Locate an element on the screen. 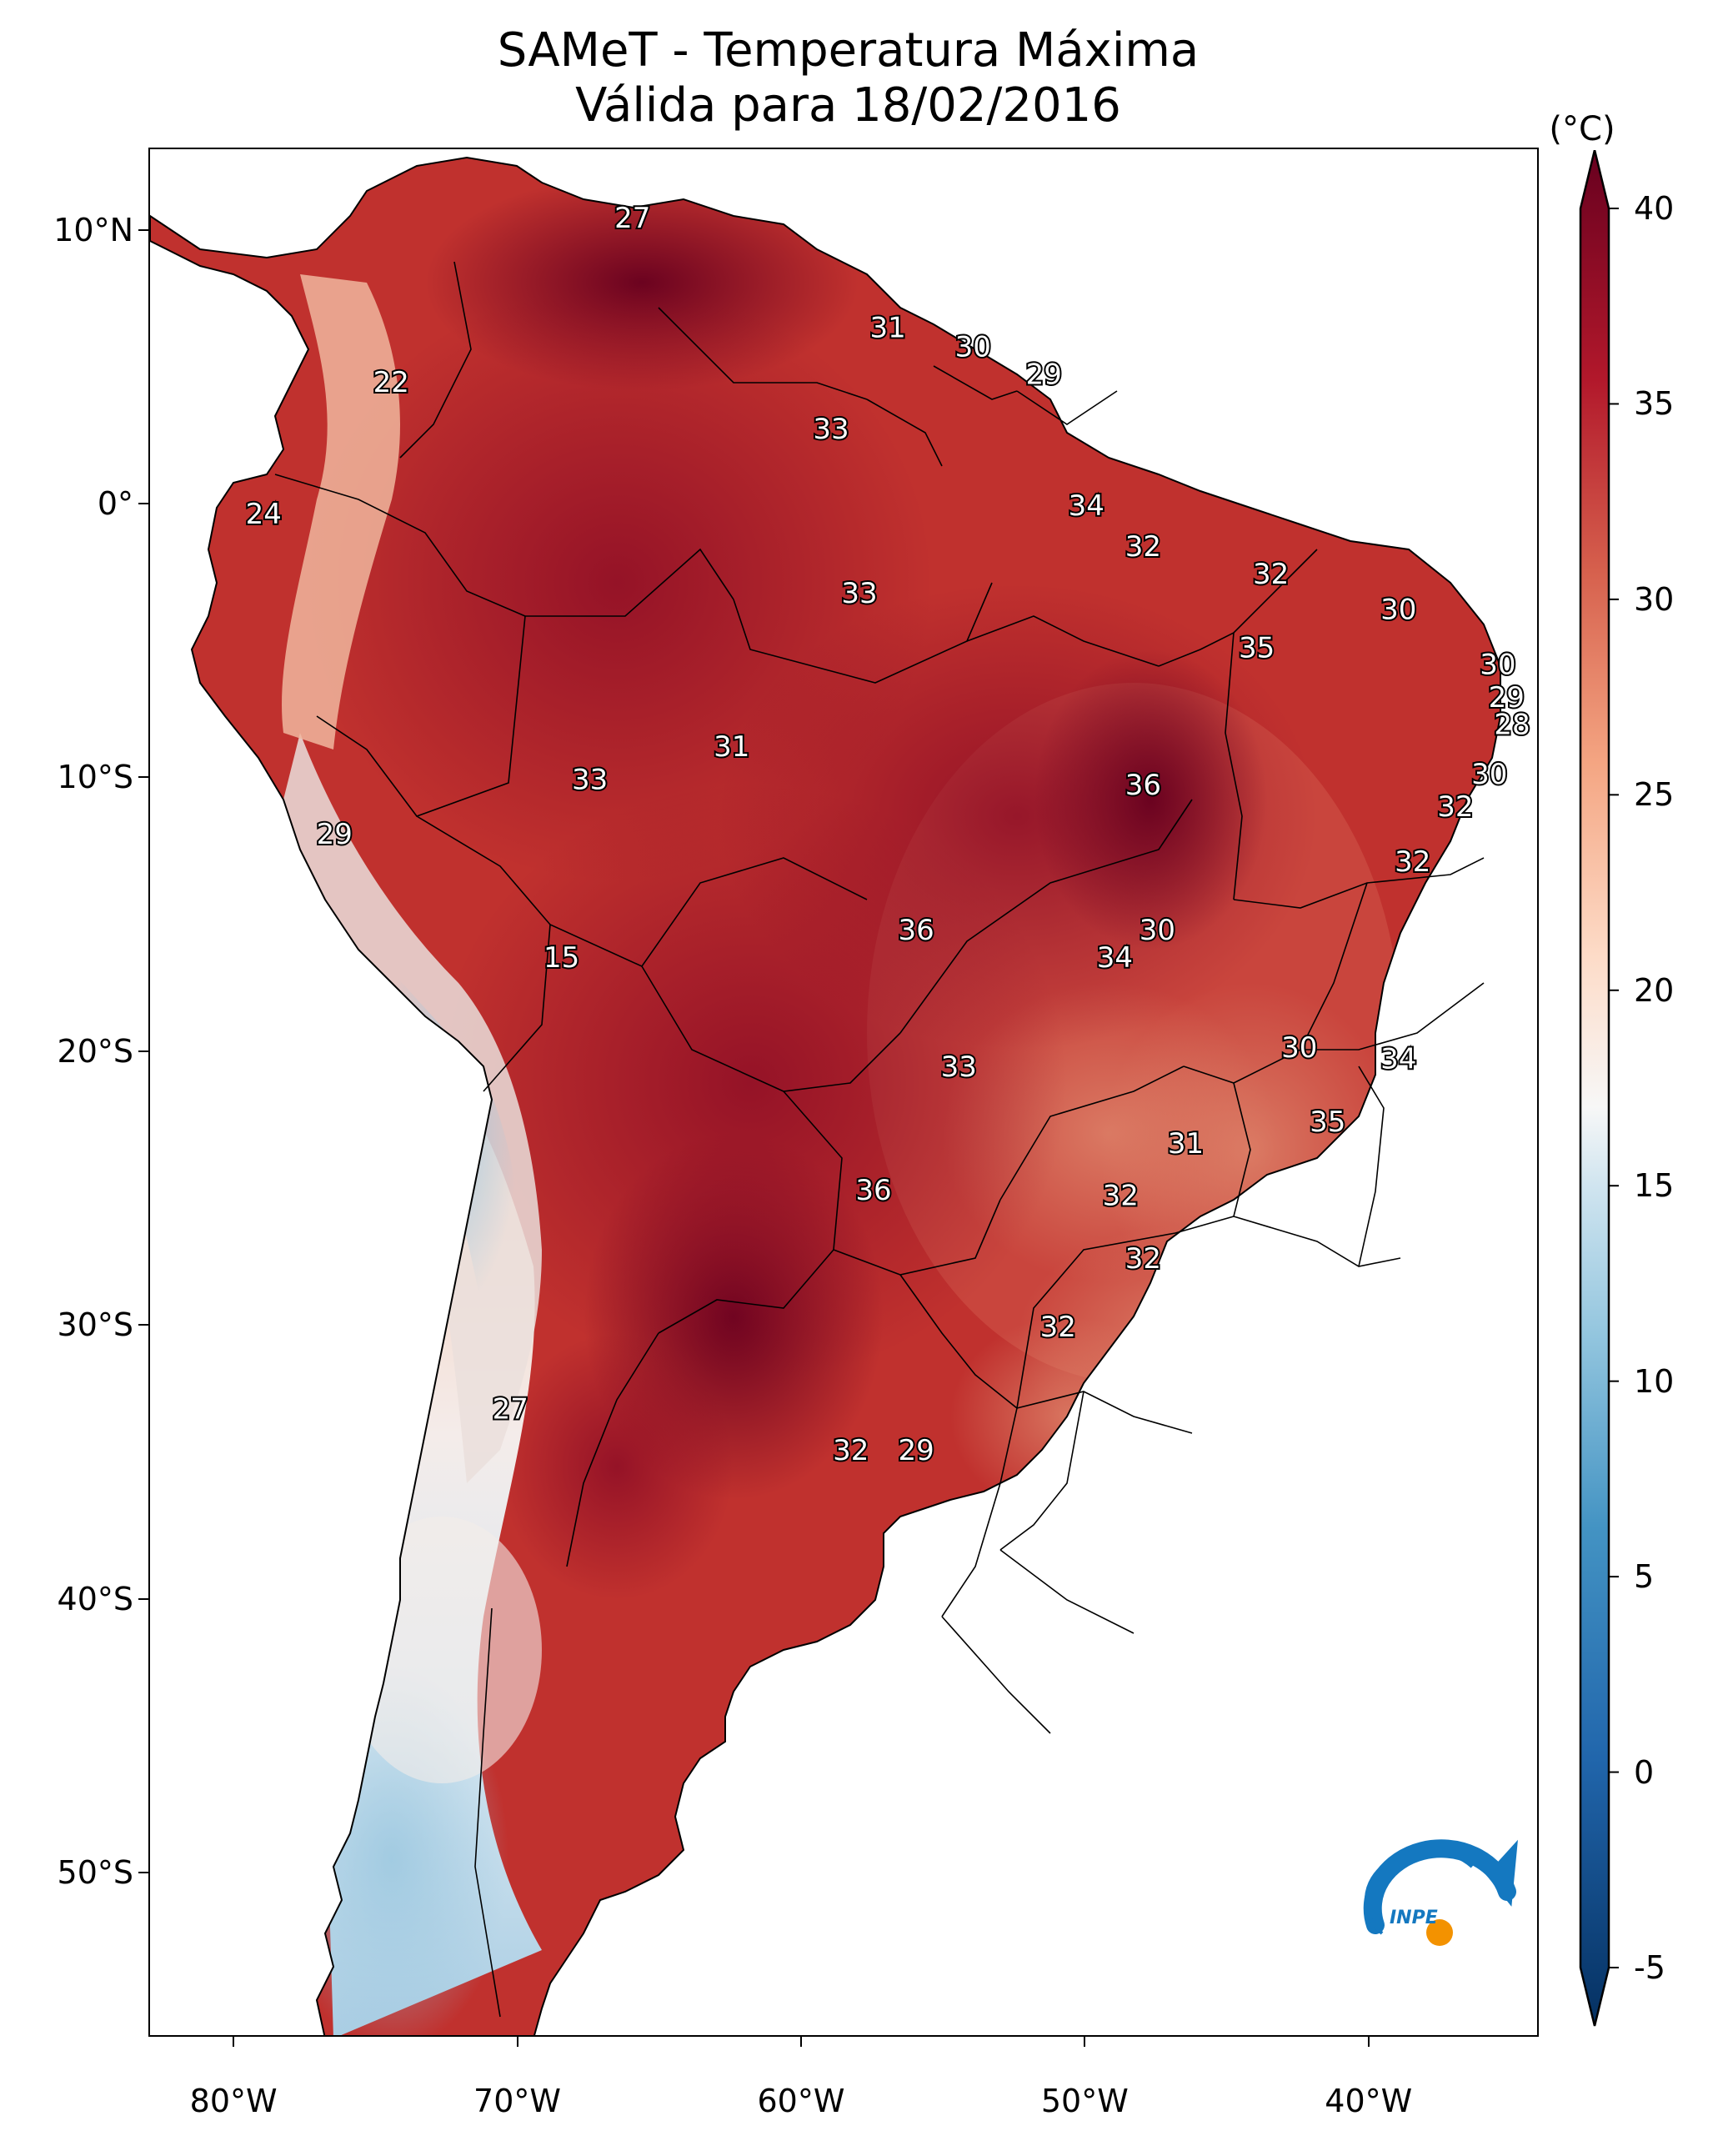 The height and width of the screenshot is (2156, 1723). latitude-tick-label: 10°N is located at coordinates (93, 229).